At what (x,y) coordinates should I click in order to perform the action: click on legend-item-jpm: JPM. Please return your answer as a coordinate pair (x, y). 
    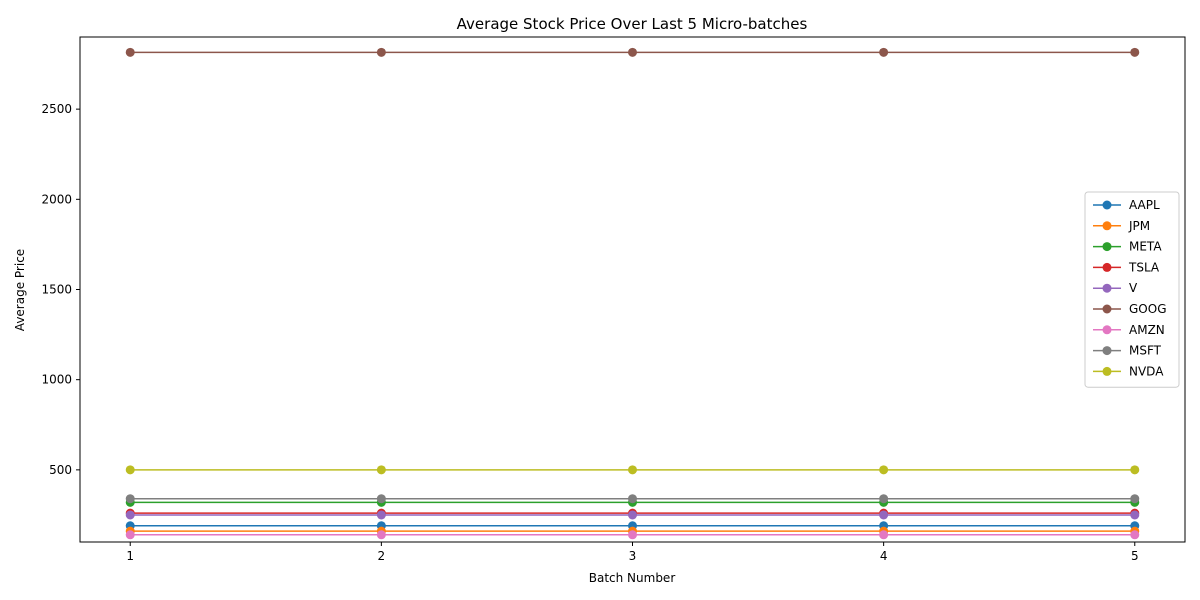
    Looking at the image, I should click on (1121, 226).